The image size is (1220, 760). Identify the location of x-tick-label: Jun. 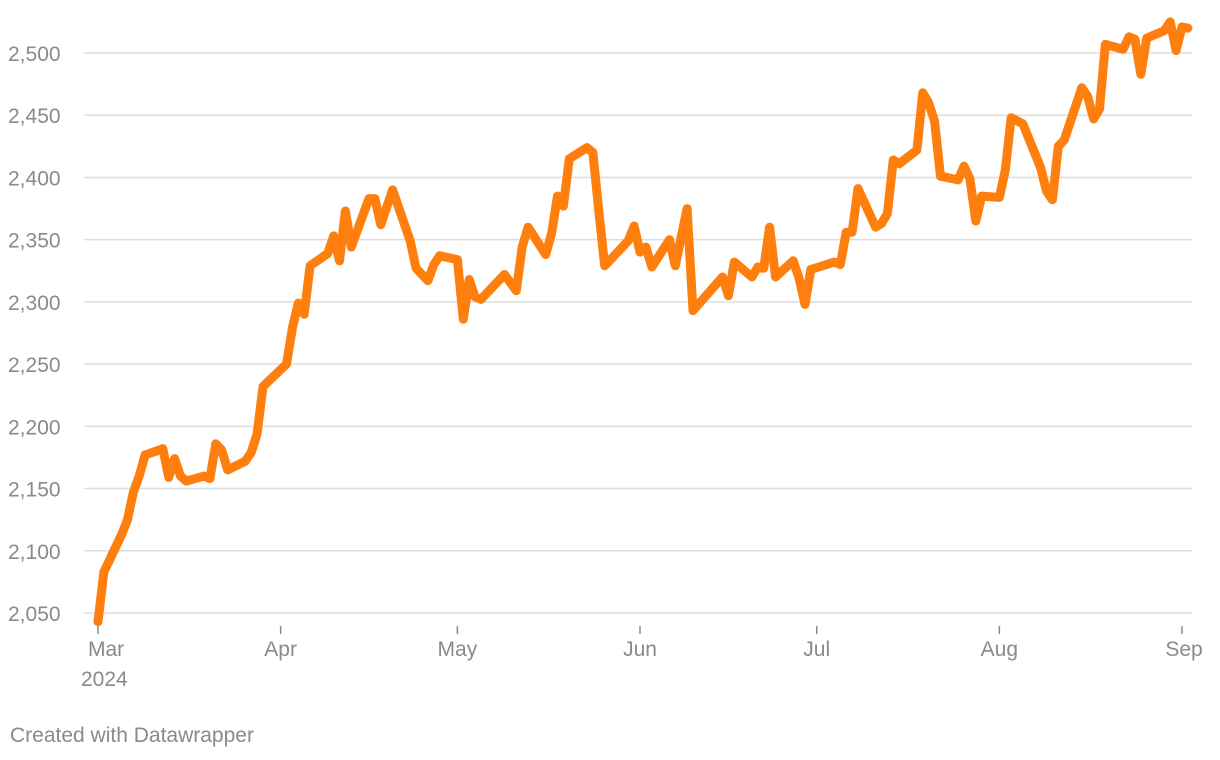
(640, 649).